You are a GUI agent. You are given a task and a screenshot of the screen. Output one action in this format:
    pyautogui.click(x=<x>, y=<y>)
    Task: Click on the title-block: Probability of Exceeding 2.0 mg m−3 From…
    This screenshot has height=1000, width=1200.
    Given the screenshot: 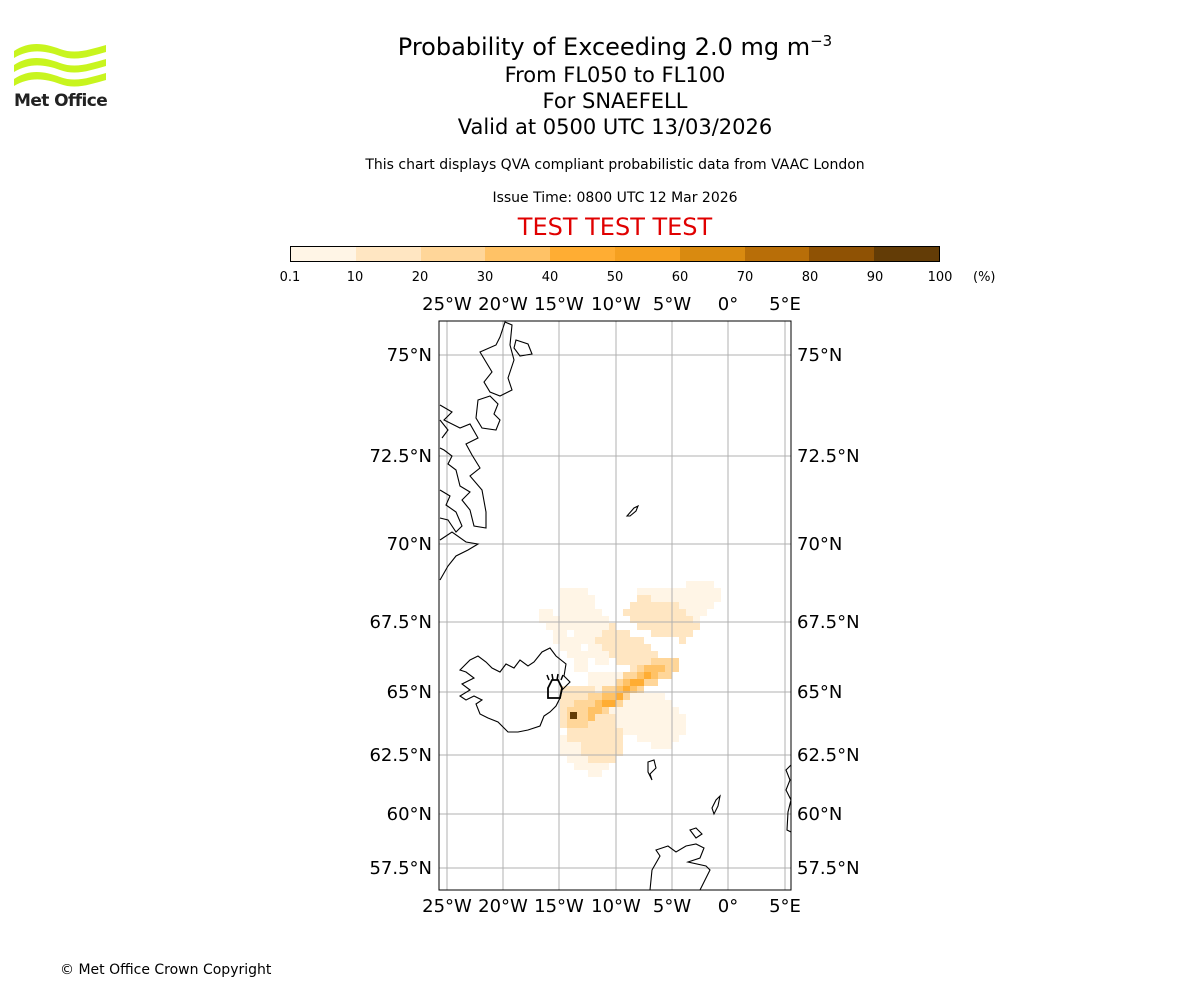 What is the action you would take?
    pyautogui.click(x=600, y=83)
    